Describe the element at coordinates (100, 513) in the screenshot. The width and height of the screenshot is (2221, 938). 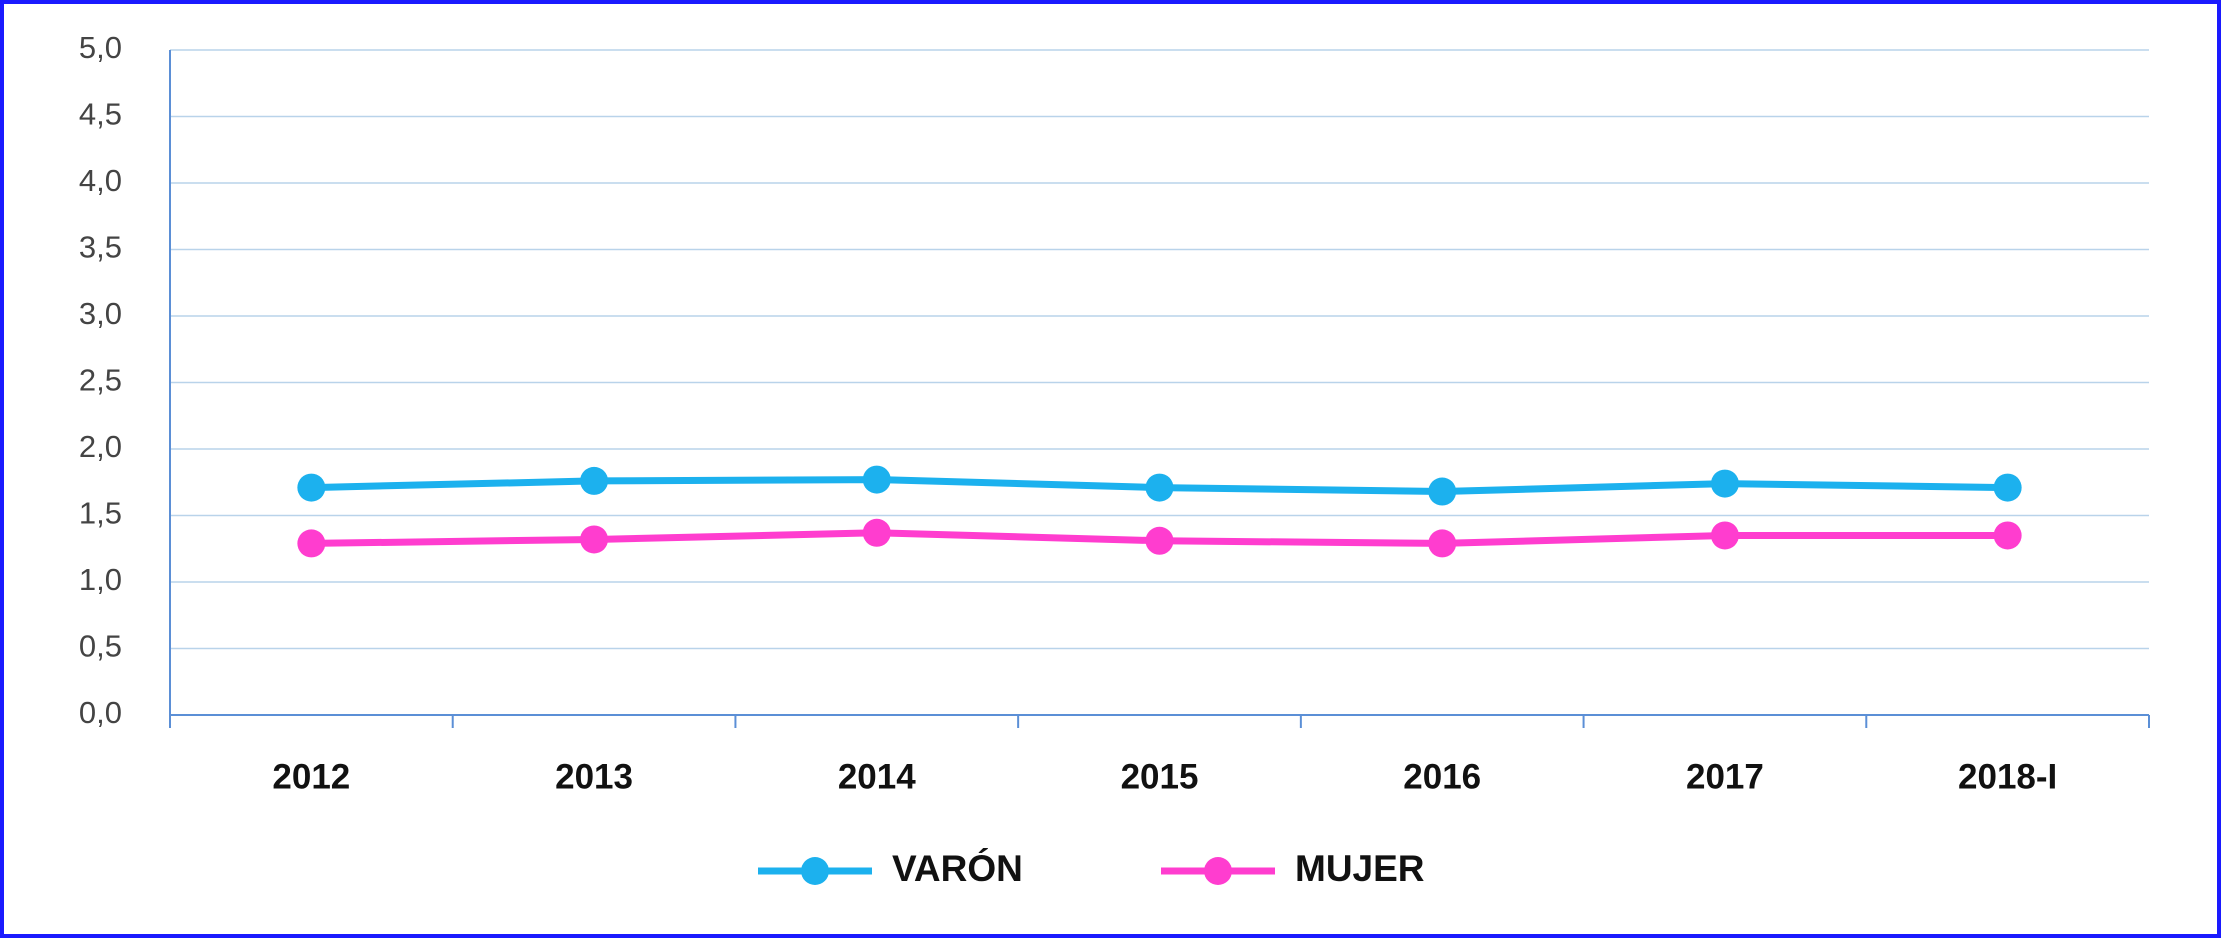
I see `y-tick-label: 1,5` at that location.